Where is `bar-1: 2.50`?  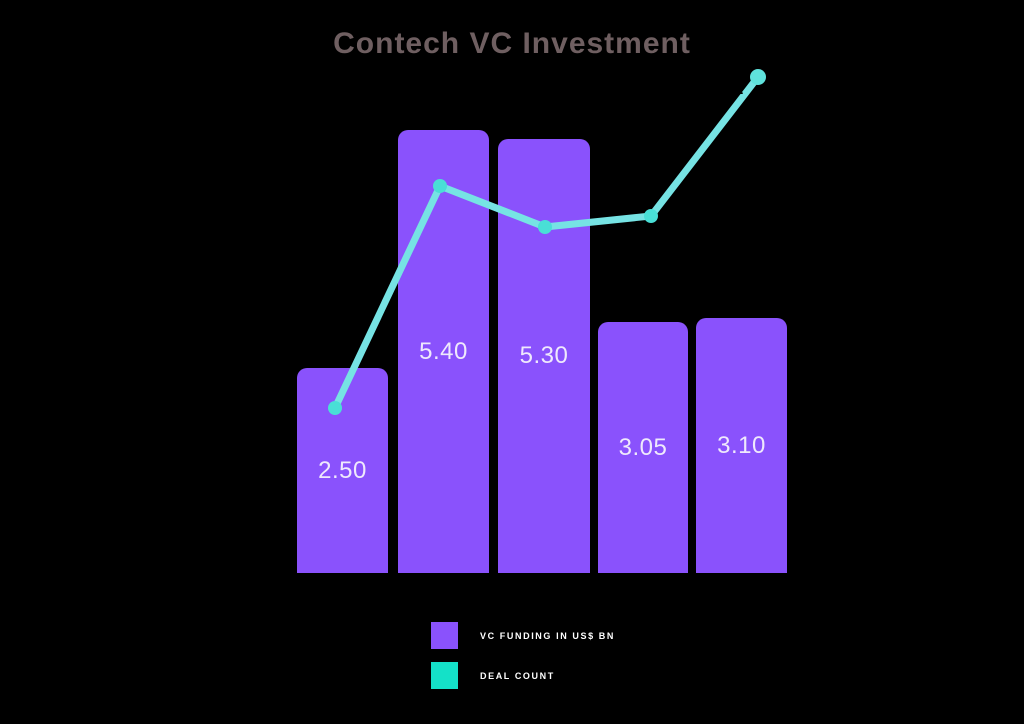
bar-1: 2.50 is located at coordinates (342, 470).